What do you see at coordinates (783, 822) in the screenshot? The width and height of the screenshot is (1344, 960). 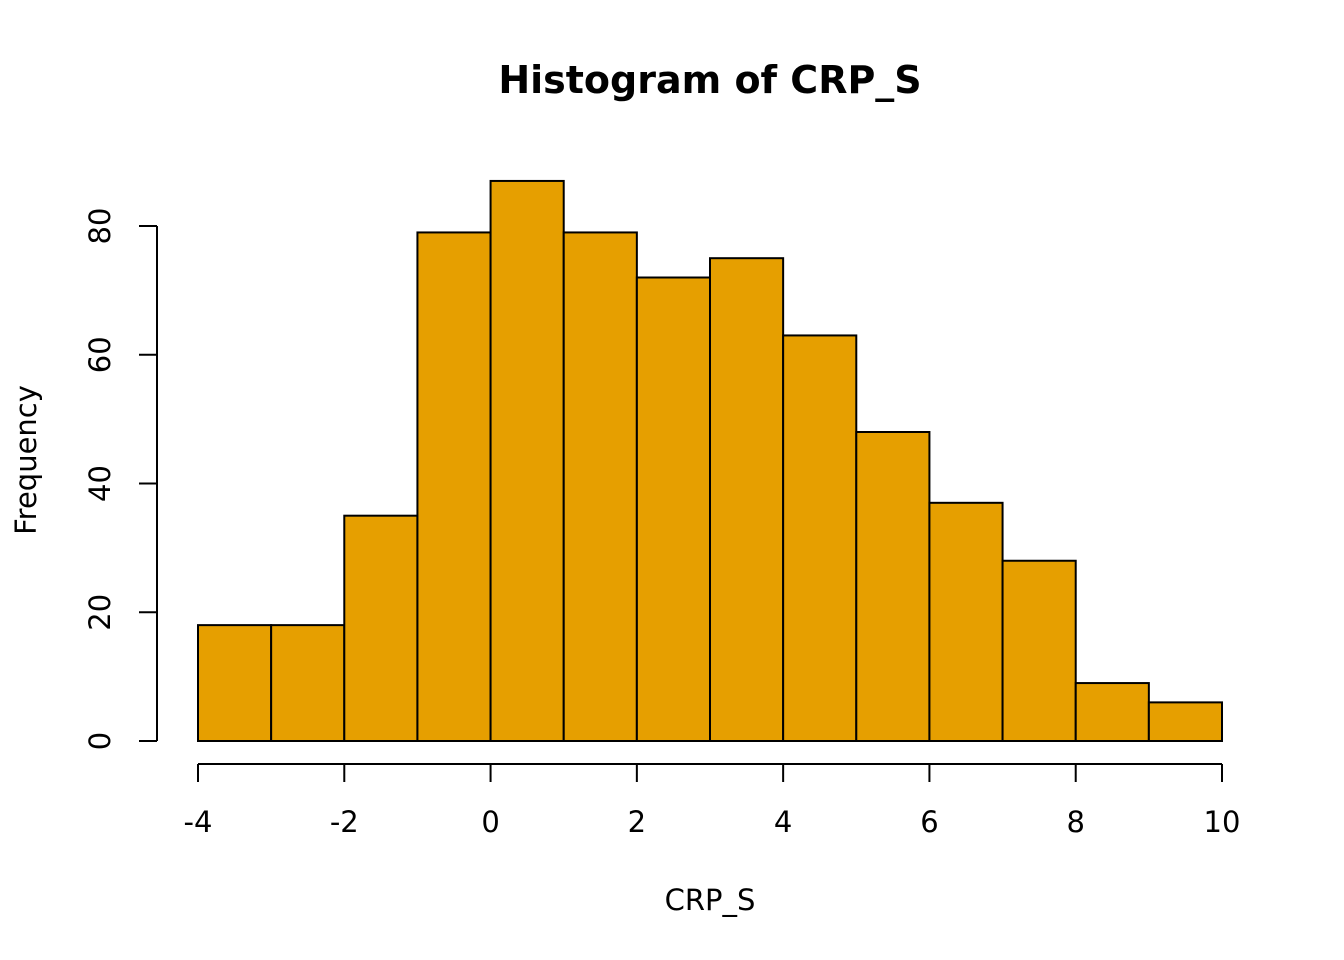 I see `x-tick-label-4: 4` at bounding box center [783, 822].